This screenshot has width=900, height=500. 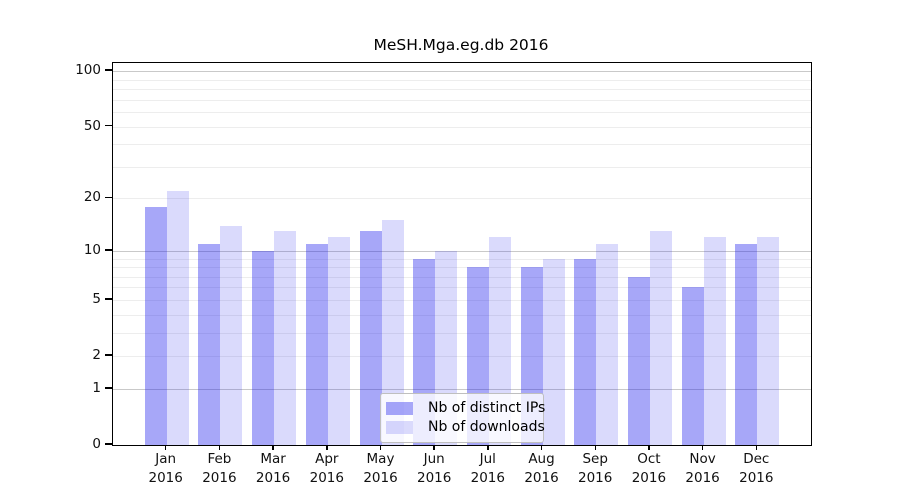 I want to click on x-tick-oct-2016, so click(x=649, y=447).